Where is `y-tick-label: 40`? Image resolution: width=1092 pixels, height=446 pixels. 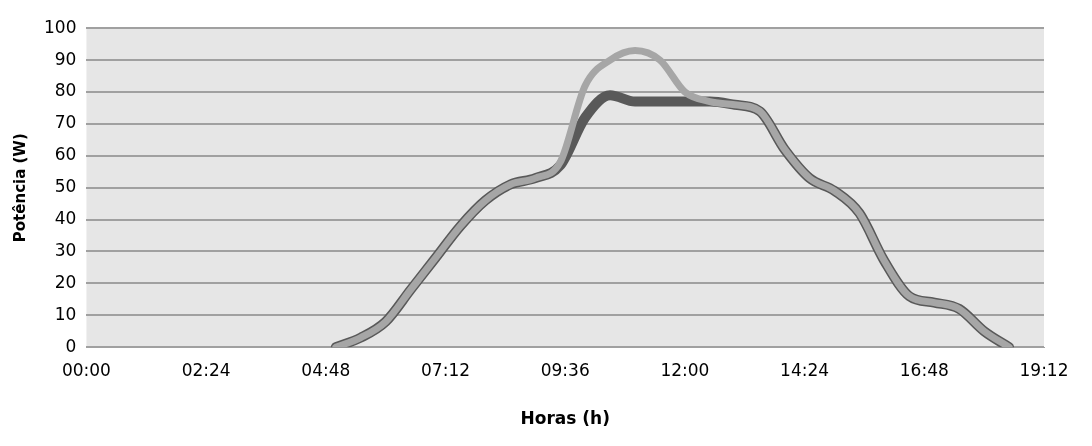
y-tick-label: 40 is located at coordinates (65, 218).